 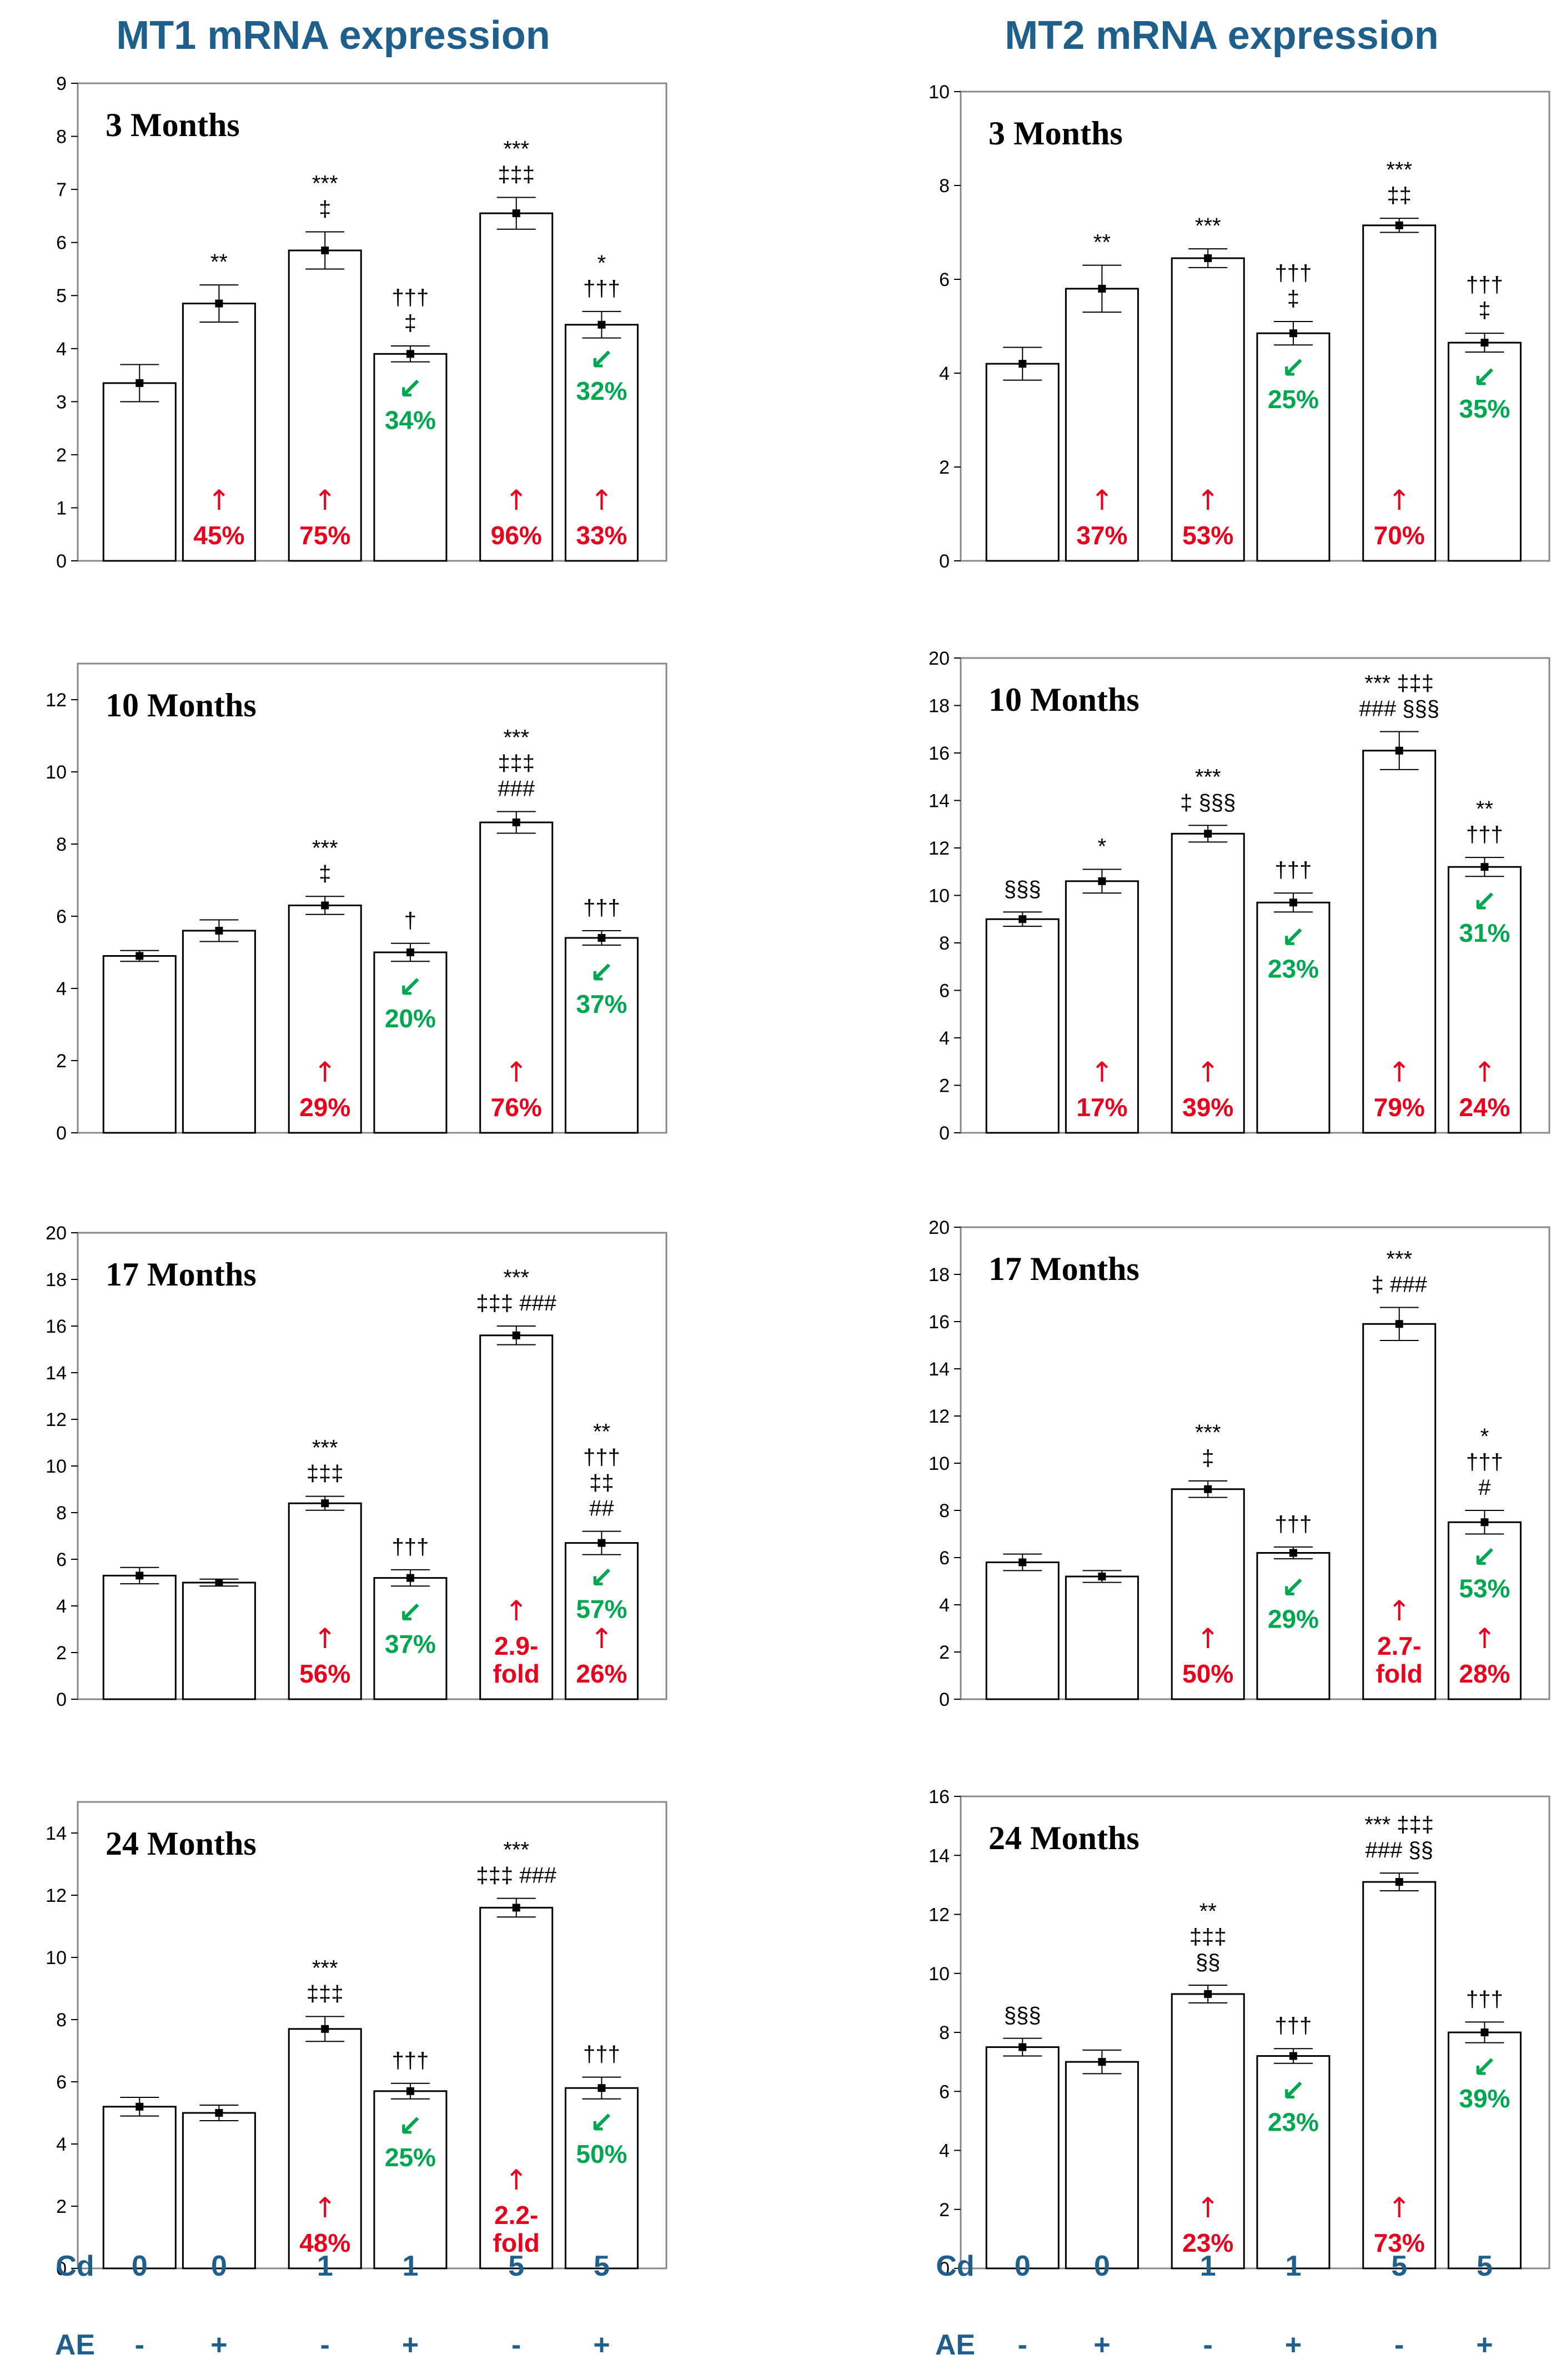 What do you see at coordinates (1399, 683) in the screenshot?
I see `significance-label: *** ‡‡‡` at bounding box center [1399, 683].